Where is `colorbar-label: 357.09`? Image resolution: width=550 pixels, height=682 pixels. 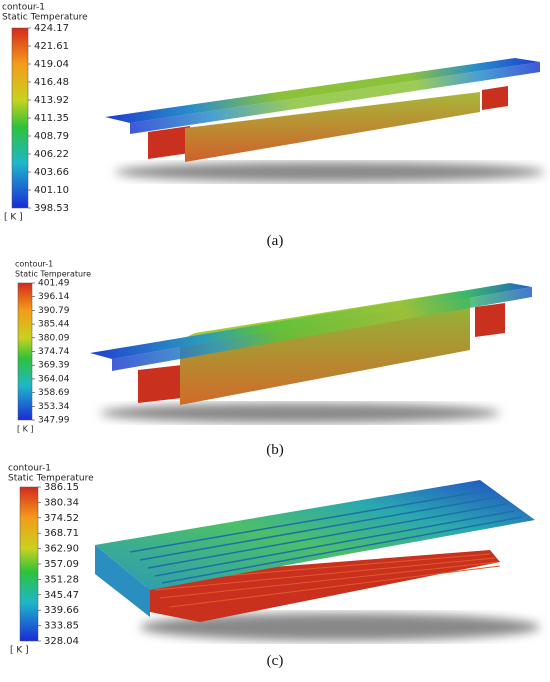 colorbar-label: 357.09 is located at coordinates (61, 564).